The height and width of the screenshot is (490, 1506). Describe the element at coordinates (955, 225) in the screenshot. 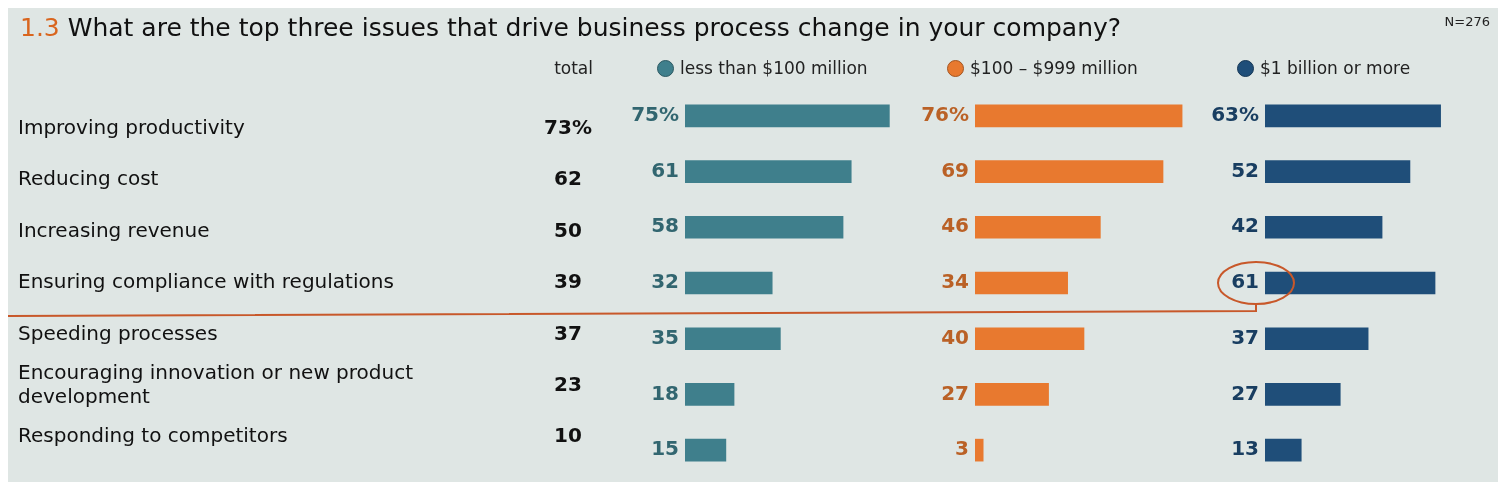

I see `data-label: 46` at that location.